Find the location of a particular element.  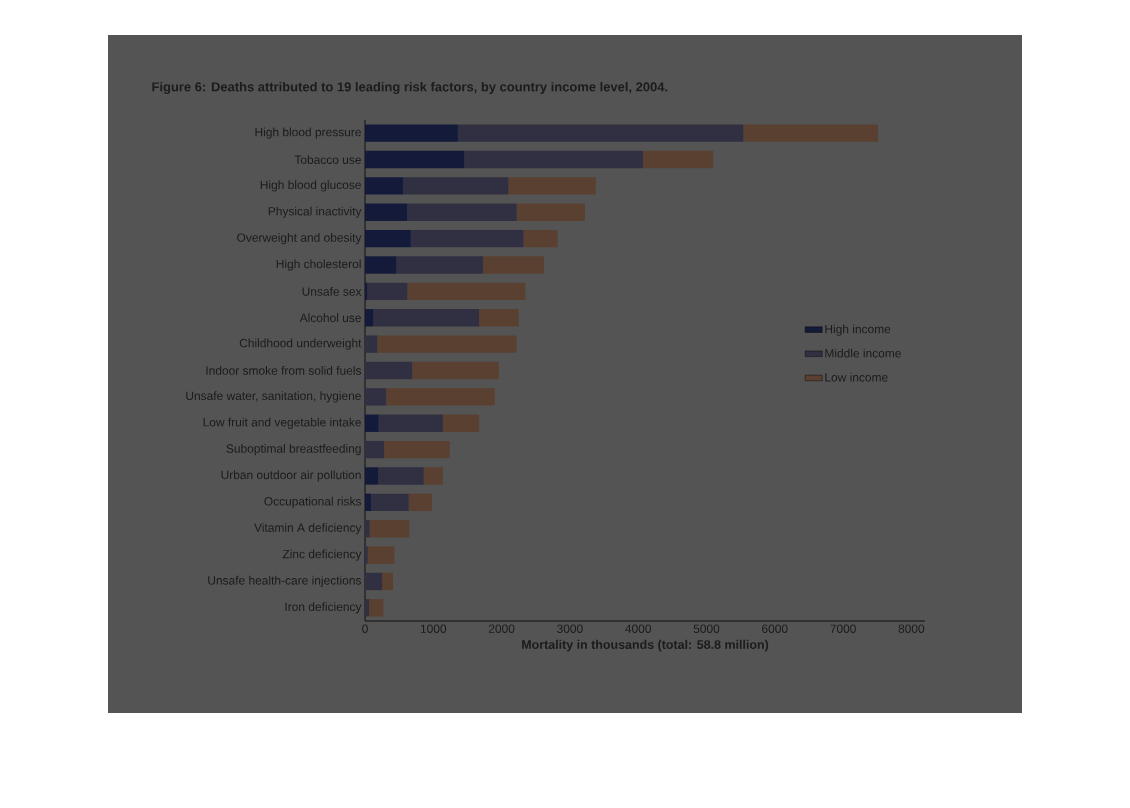

y-tick-label: Overweight and obesity is located at coordinates (299, 239).